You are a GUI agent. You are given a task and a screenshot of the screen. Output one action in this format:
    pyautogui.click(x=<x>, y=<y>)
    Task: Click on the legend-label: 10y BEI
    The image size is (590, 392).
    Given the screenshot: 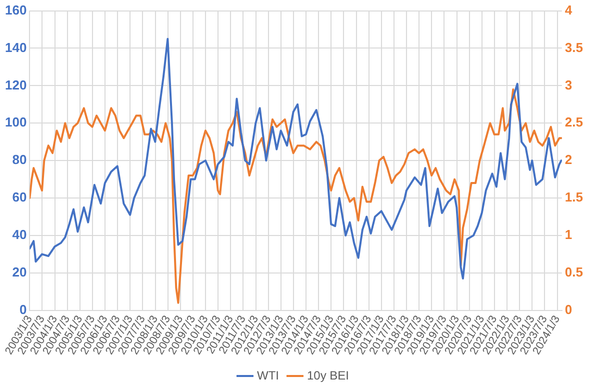 What is the action you would take?
    pyautogui.click(x=328, y=375)
    